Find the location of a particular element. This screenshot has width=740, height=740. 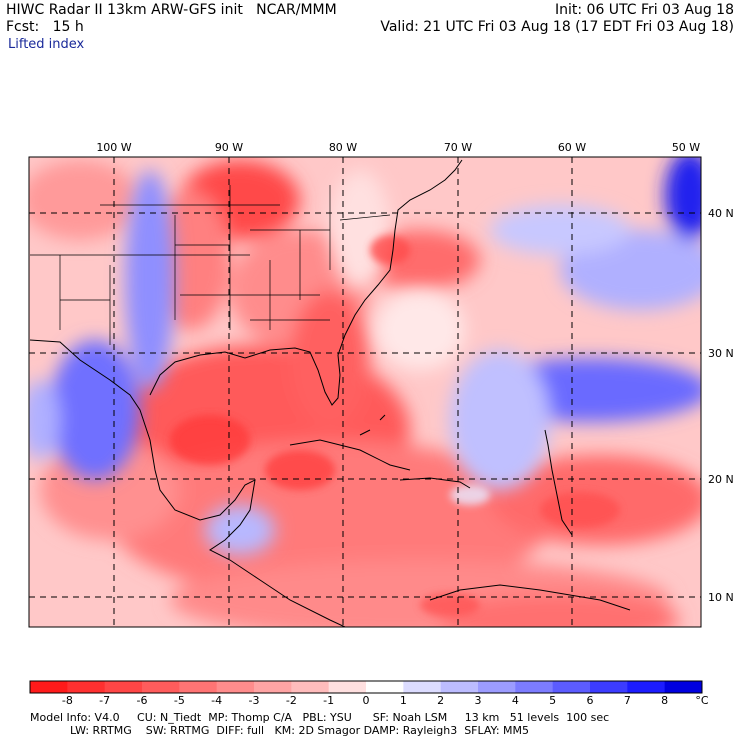

colorbar-tick-label: 4 is located at coordinates (515, 700).